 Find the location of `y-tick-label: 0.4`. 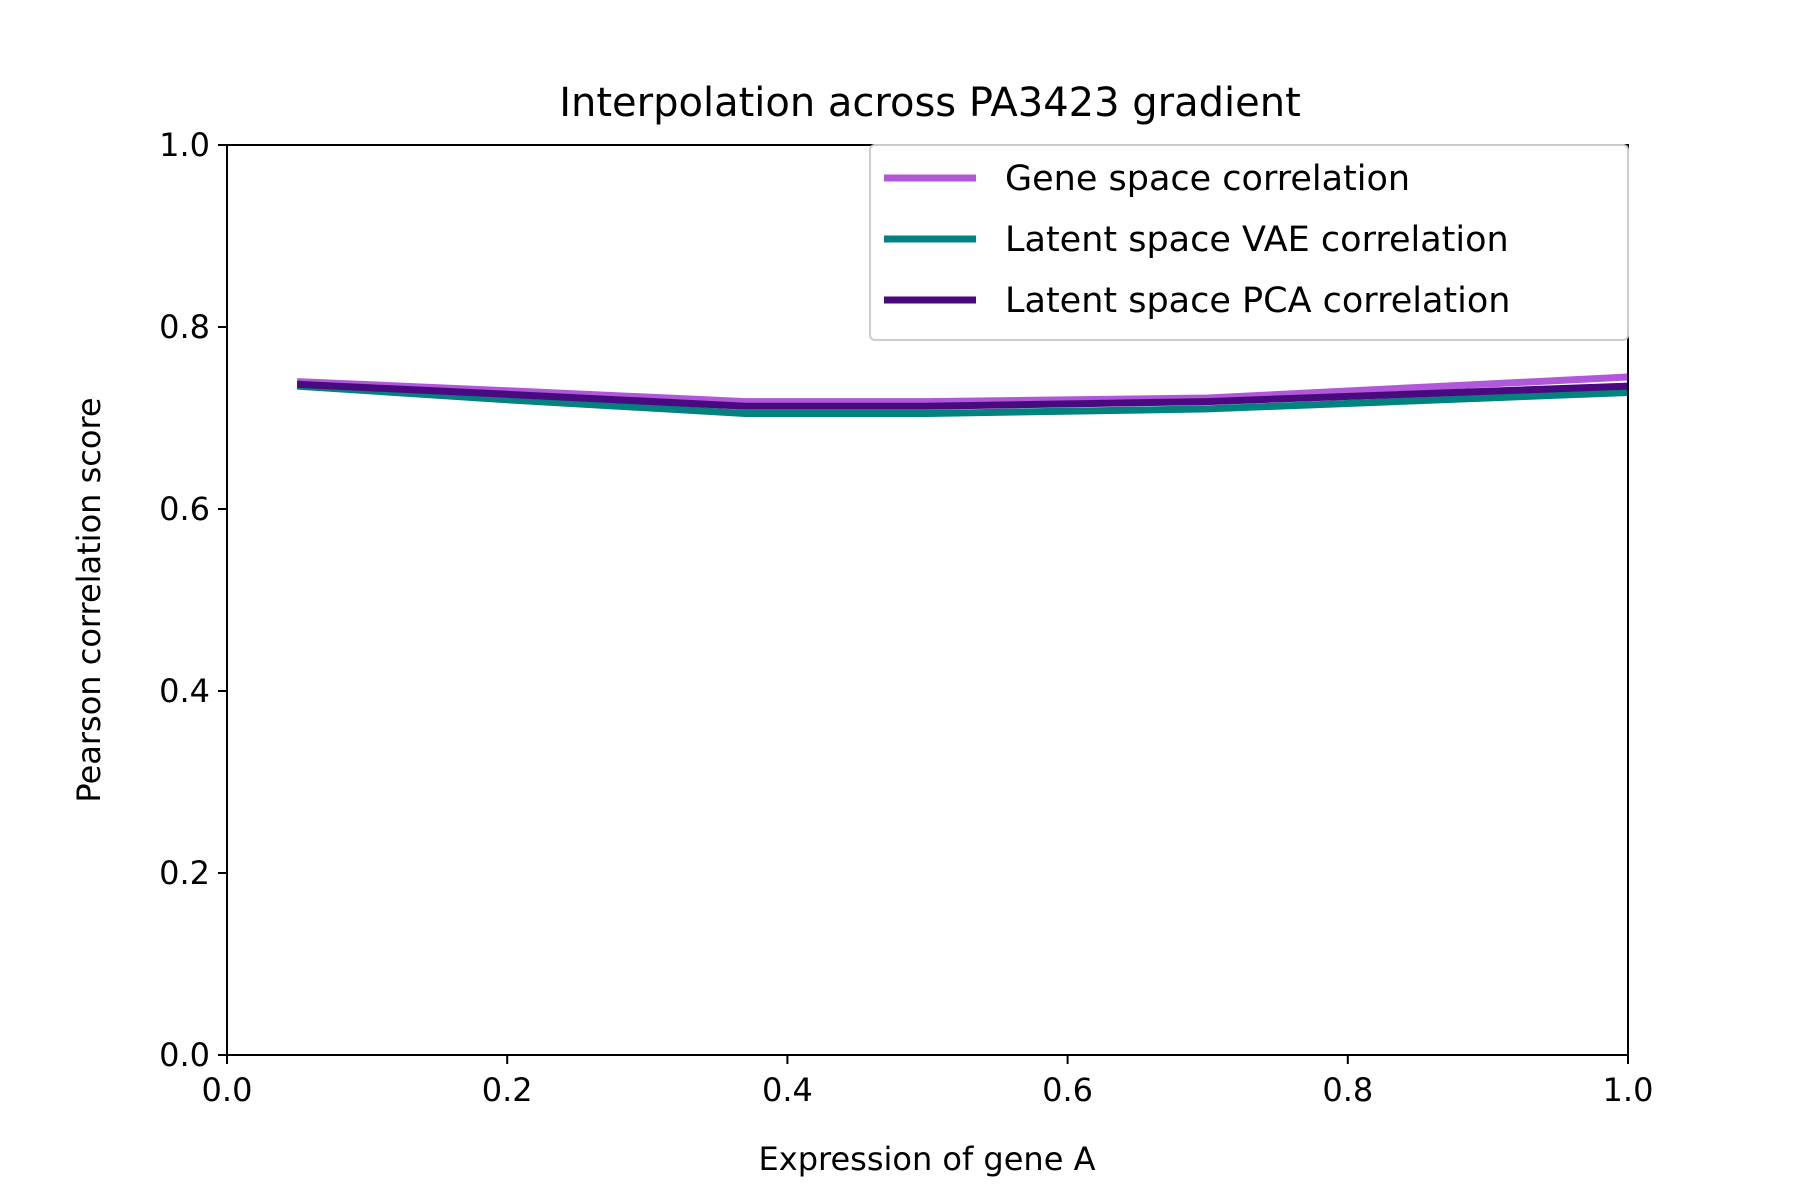

y-tick-label: 0.4 is located at coordinates (184, 691).